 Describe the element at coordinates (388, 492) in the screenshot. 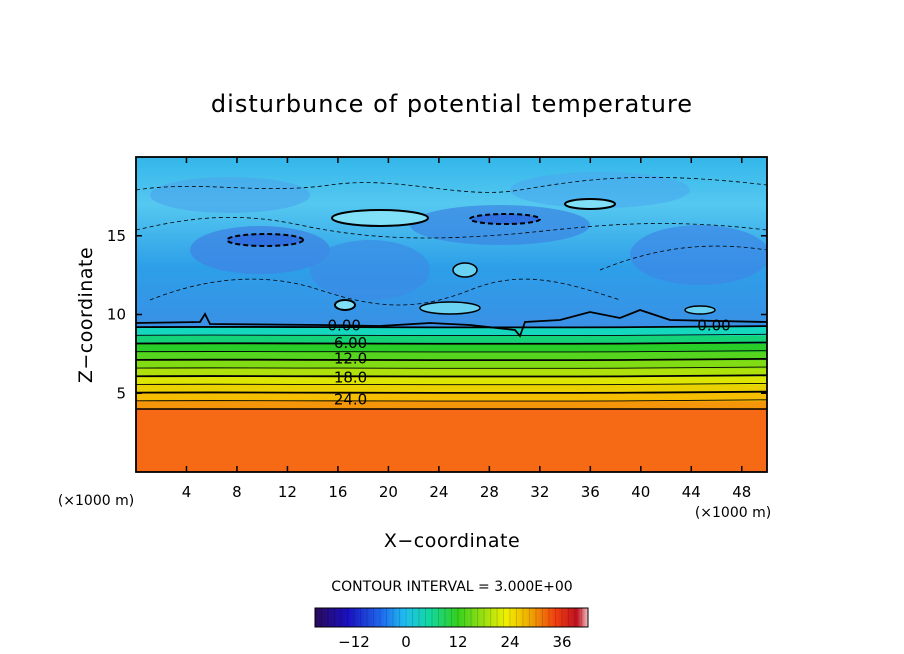

I see `x-tick-label: 20` at that location.